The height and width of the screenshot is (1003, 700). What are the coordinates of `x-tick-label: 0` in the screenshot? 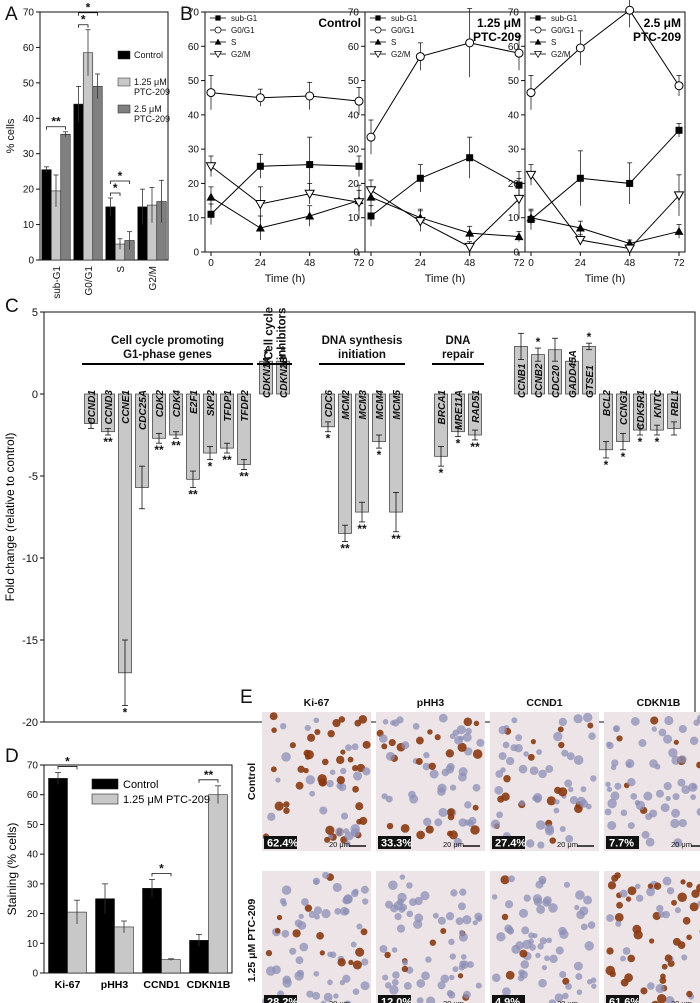 It's located at (371, 263).